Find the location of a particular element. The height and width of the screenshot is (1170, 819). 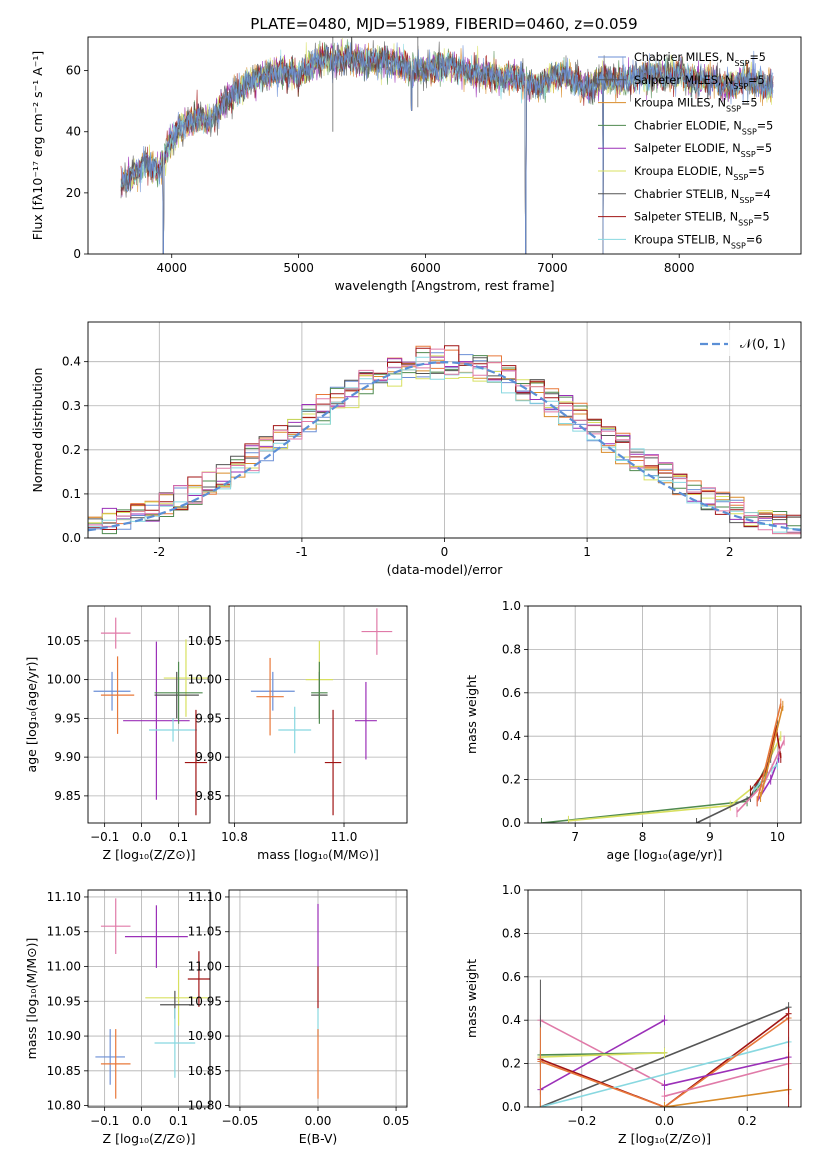

y-tick-label: 0.8 is located at coordinates (511, 649).